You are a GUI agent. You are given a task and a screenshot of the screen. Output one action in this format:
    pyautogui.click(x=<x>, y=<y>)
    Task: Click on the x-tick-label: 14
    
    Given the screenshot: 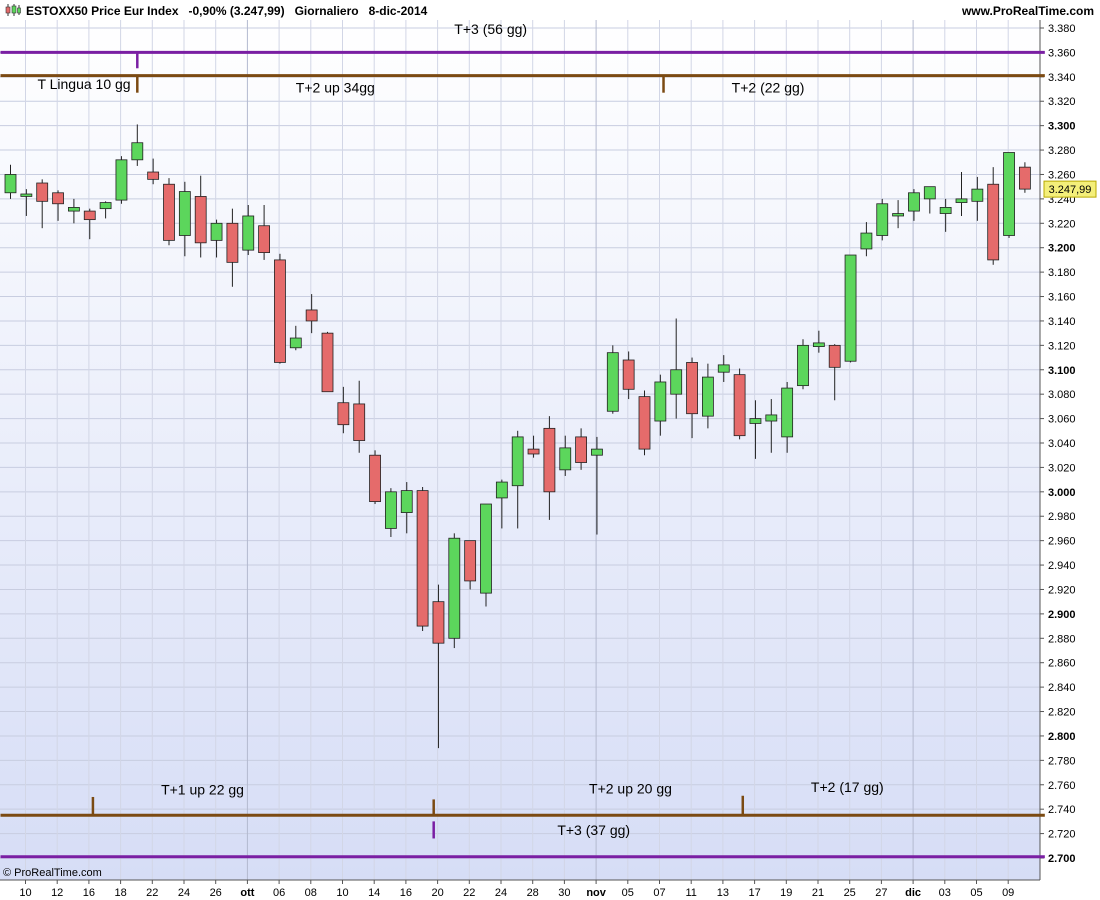 What is the action you would take?
    pyautogui.click(x=374, y=893)
    